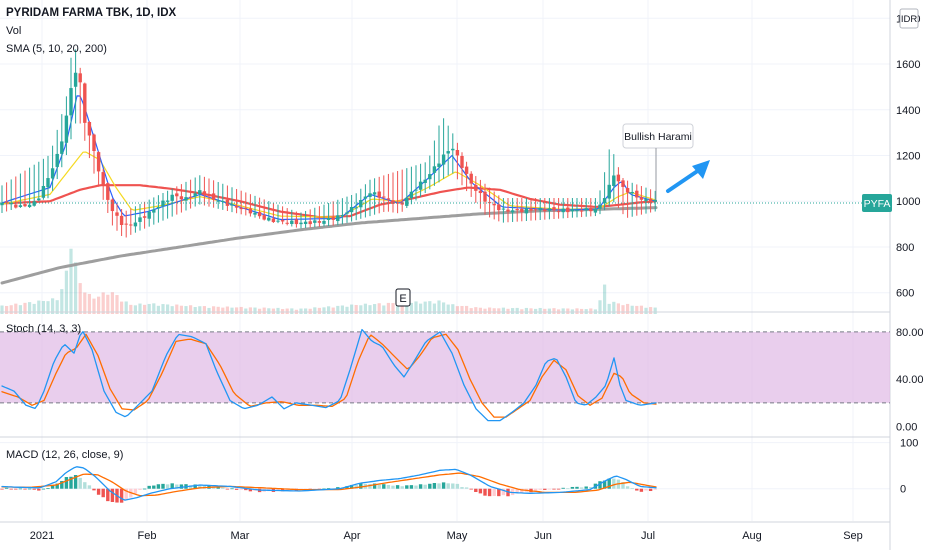 The image size is (932, 555). I want to click on stoch-legend: Stoch (14, 3, 3), so click(43, 329).